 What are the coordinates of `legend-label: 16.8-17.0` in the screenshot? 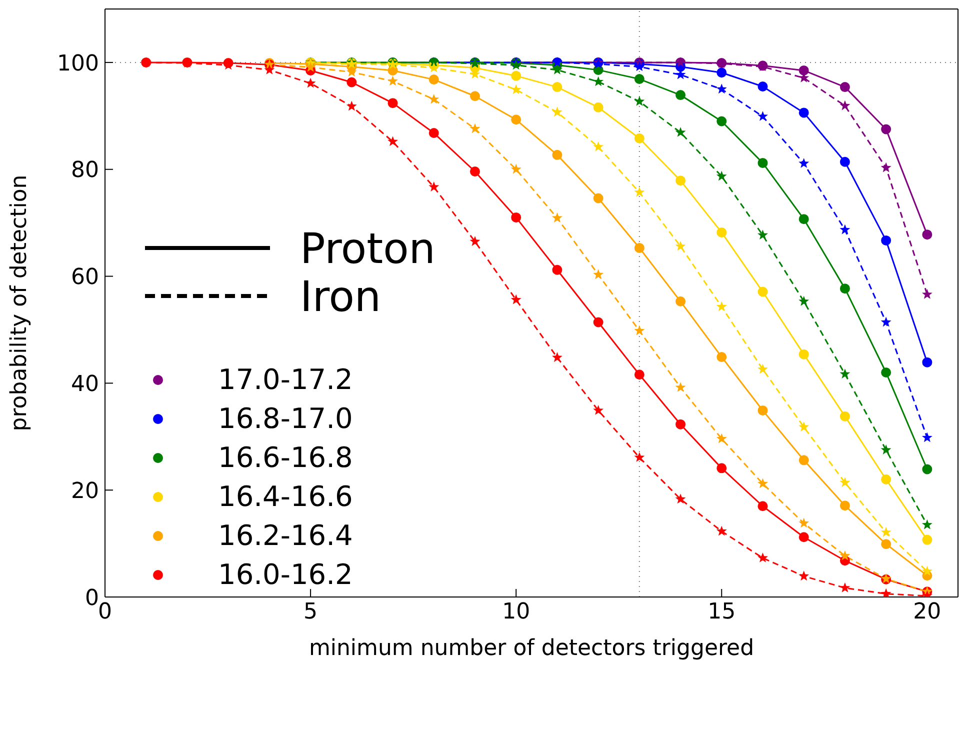 It's located at (285, 418).